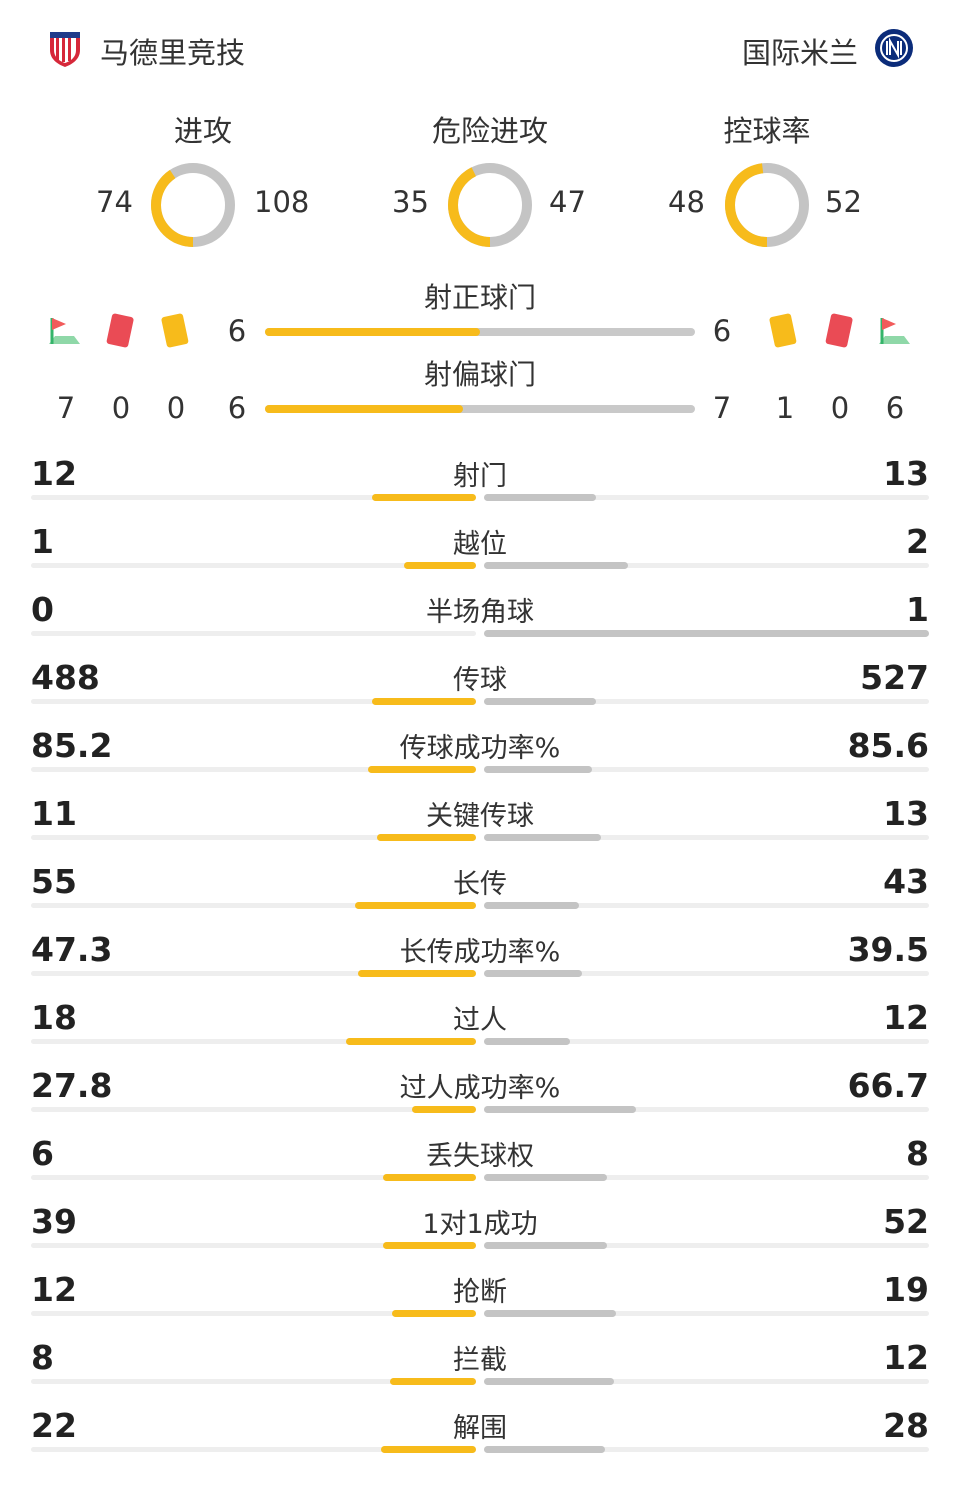 This screenshot has width=960, height=1504. What do you see at coordinates (567, 202) in the screenshot?
I see `donut-away-value: 47` at bounding box center [567, 202].